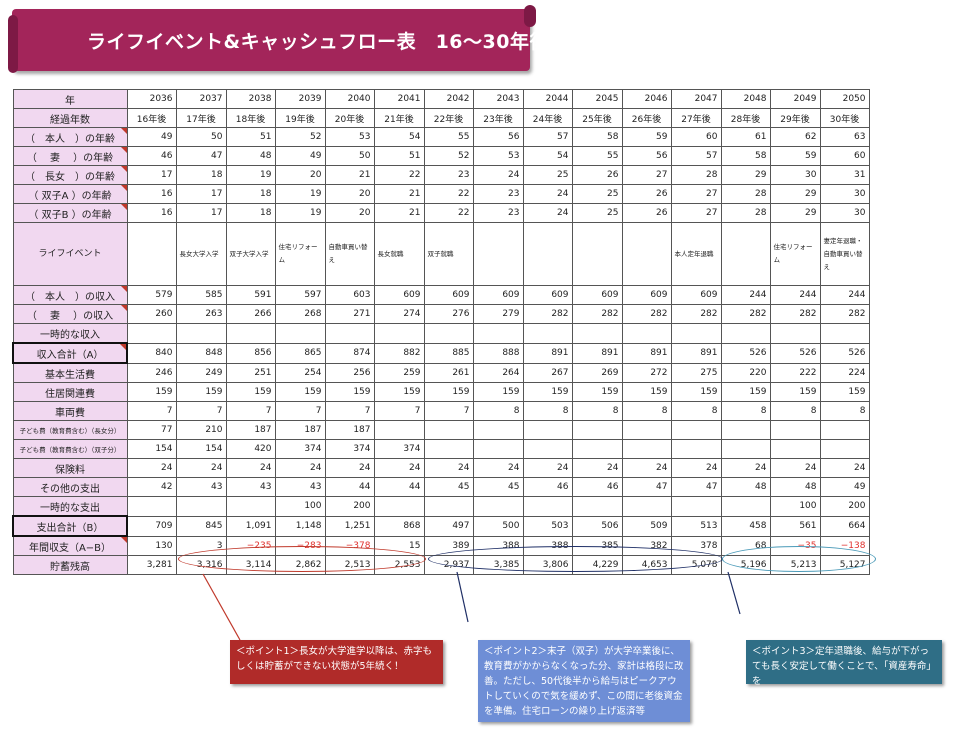 The height and width of the screenshot is (733, 960). Describe the element at coordinates (498, 526) in the screenshot. I see `table-cell: 500` at that location.